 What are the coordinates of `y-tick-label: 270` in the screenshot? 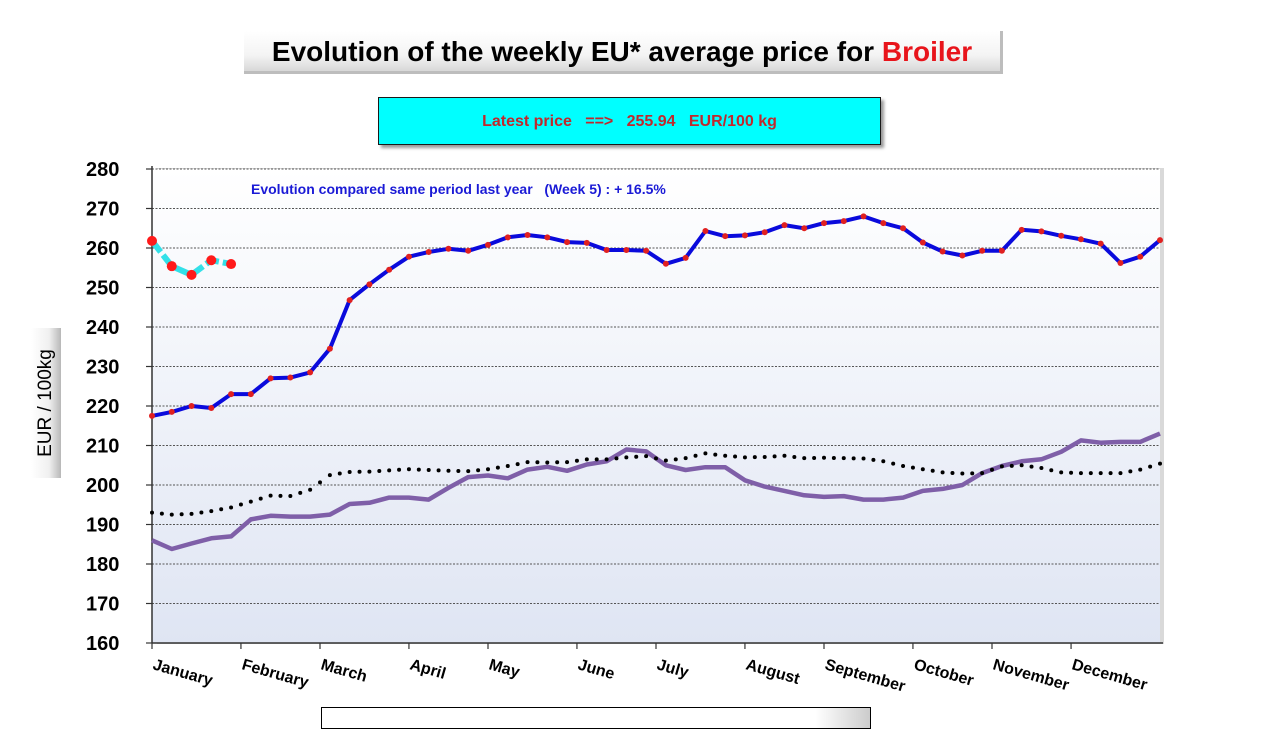 It's located at (102, 210).